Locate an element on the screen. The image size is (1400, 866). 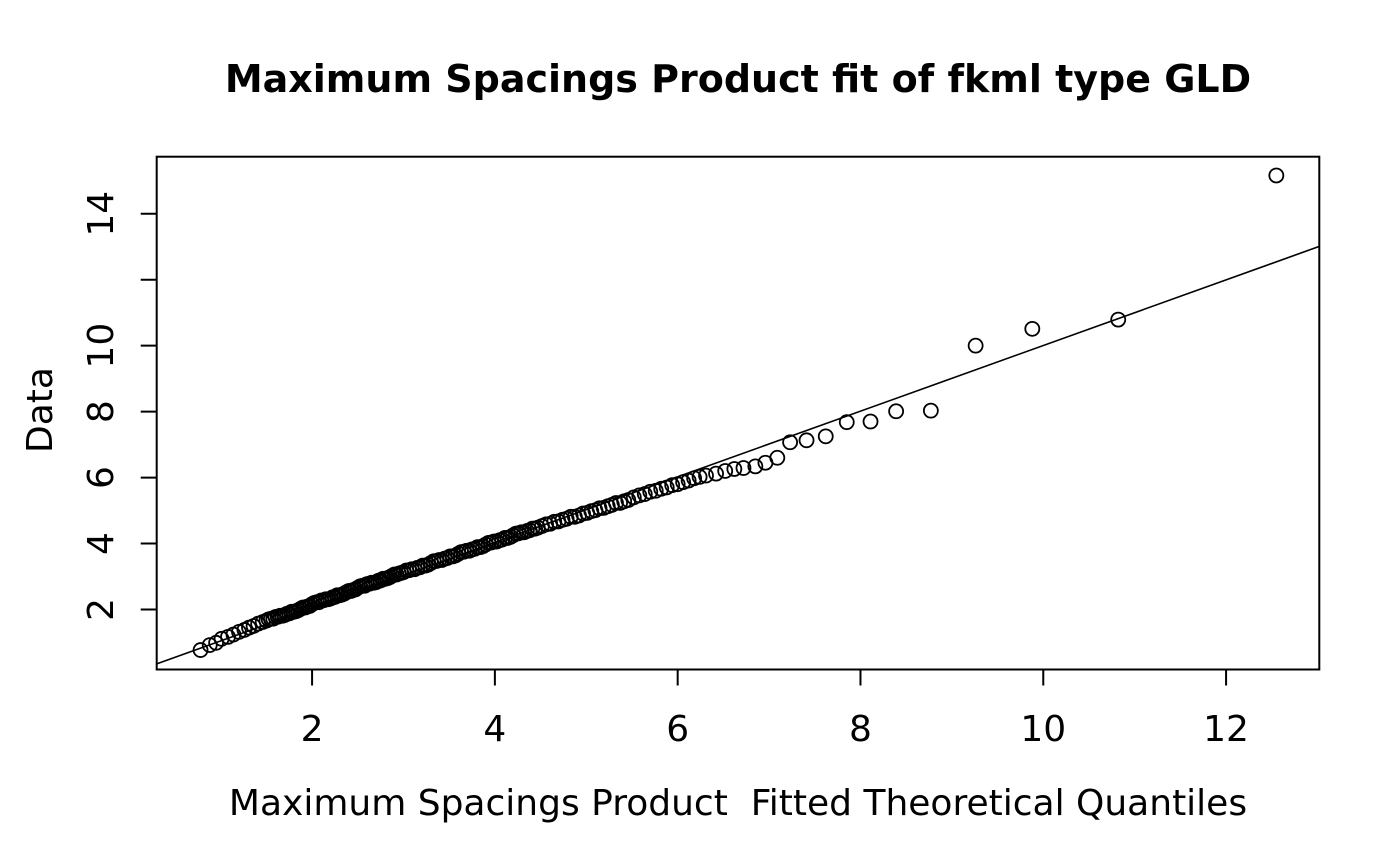
y-tick-label: 8 is located at coordinates (101, 411).